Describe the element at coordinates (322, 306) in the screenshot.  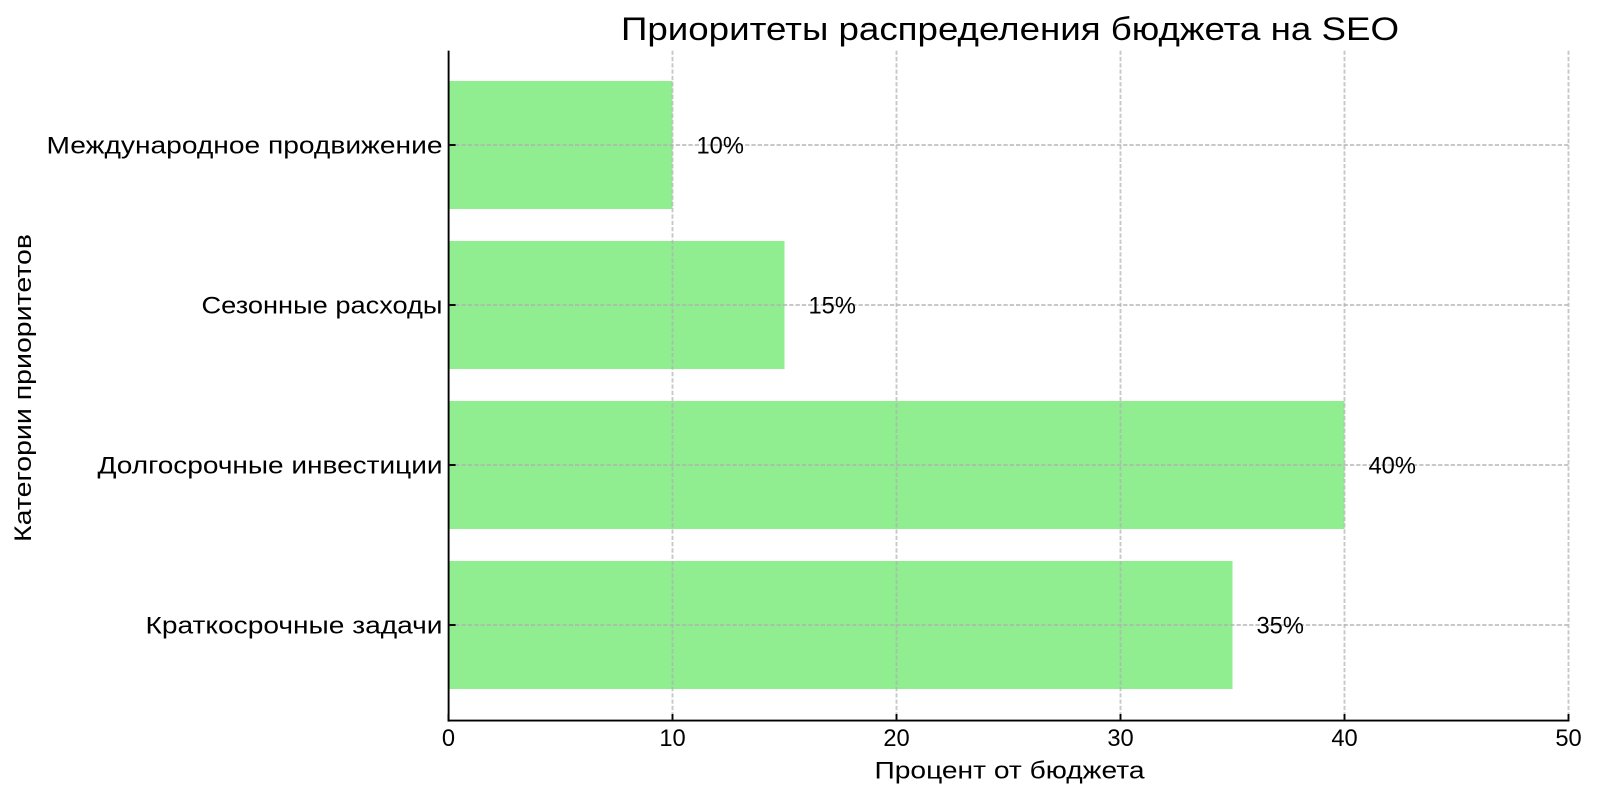
I see `svg-text: Сезонные расходы` at that location.